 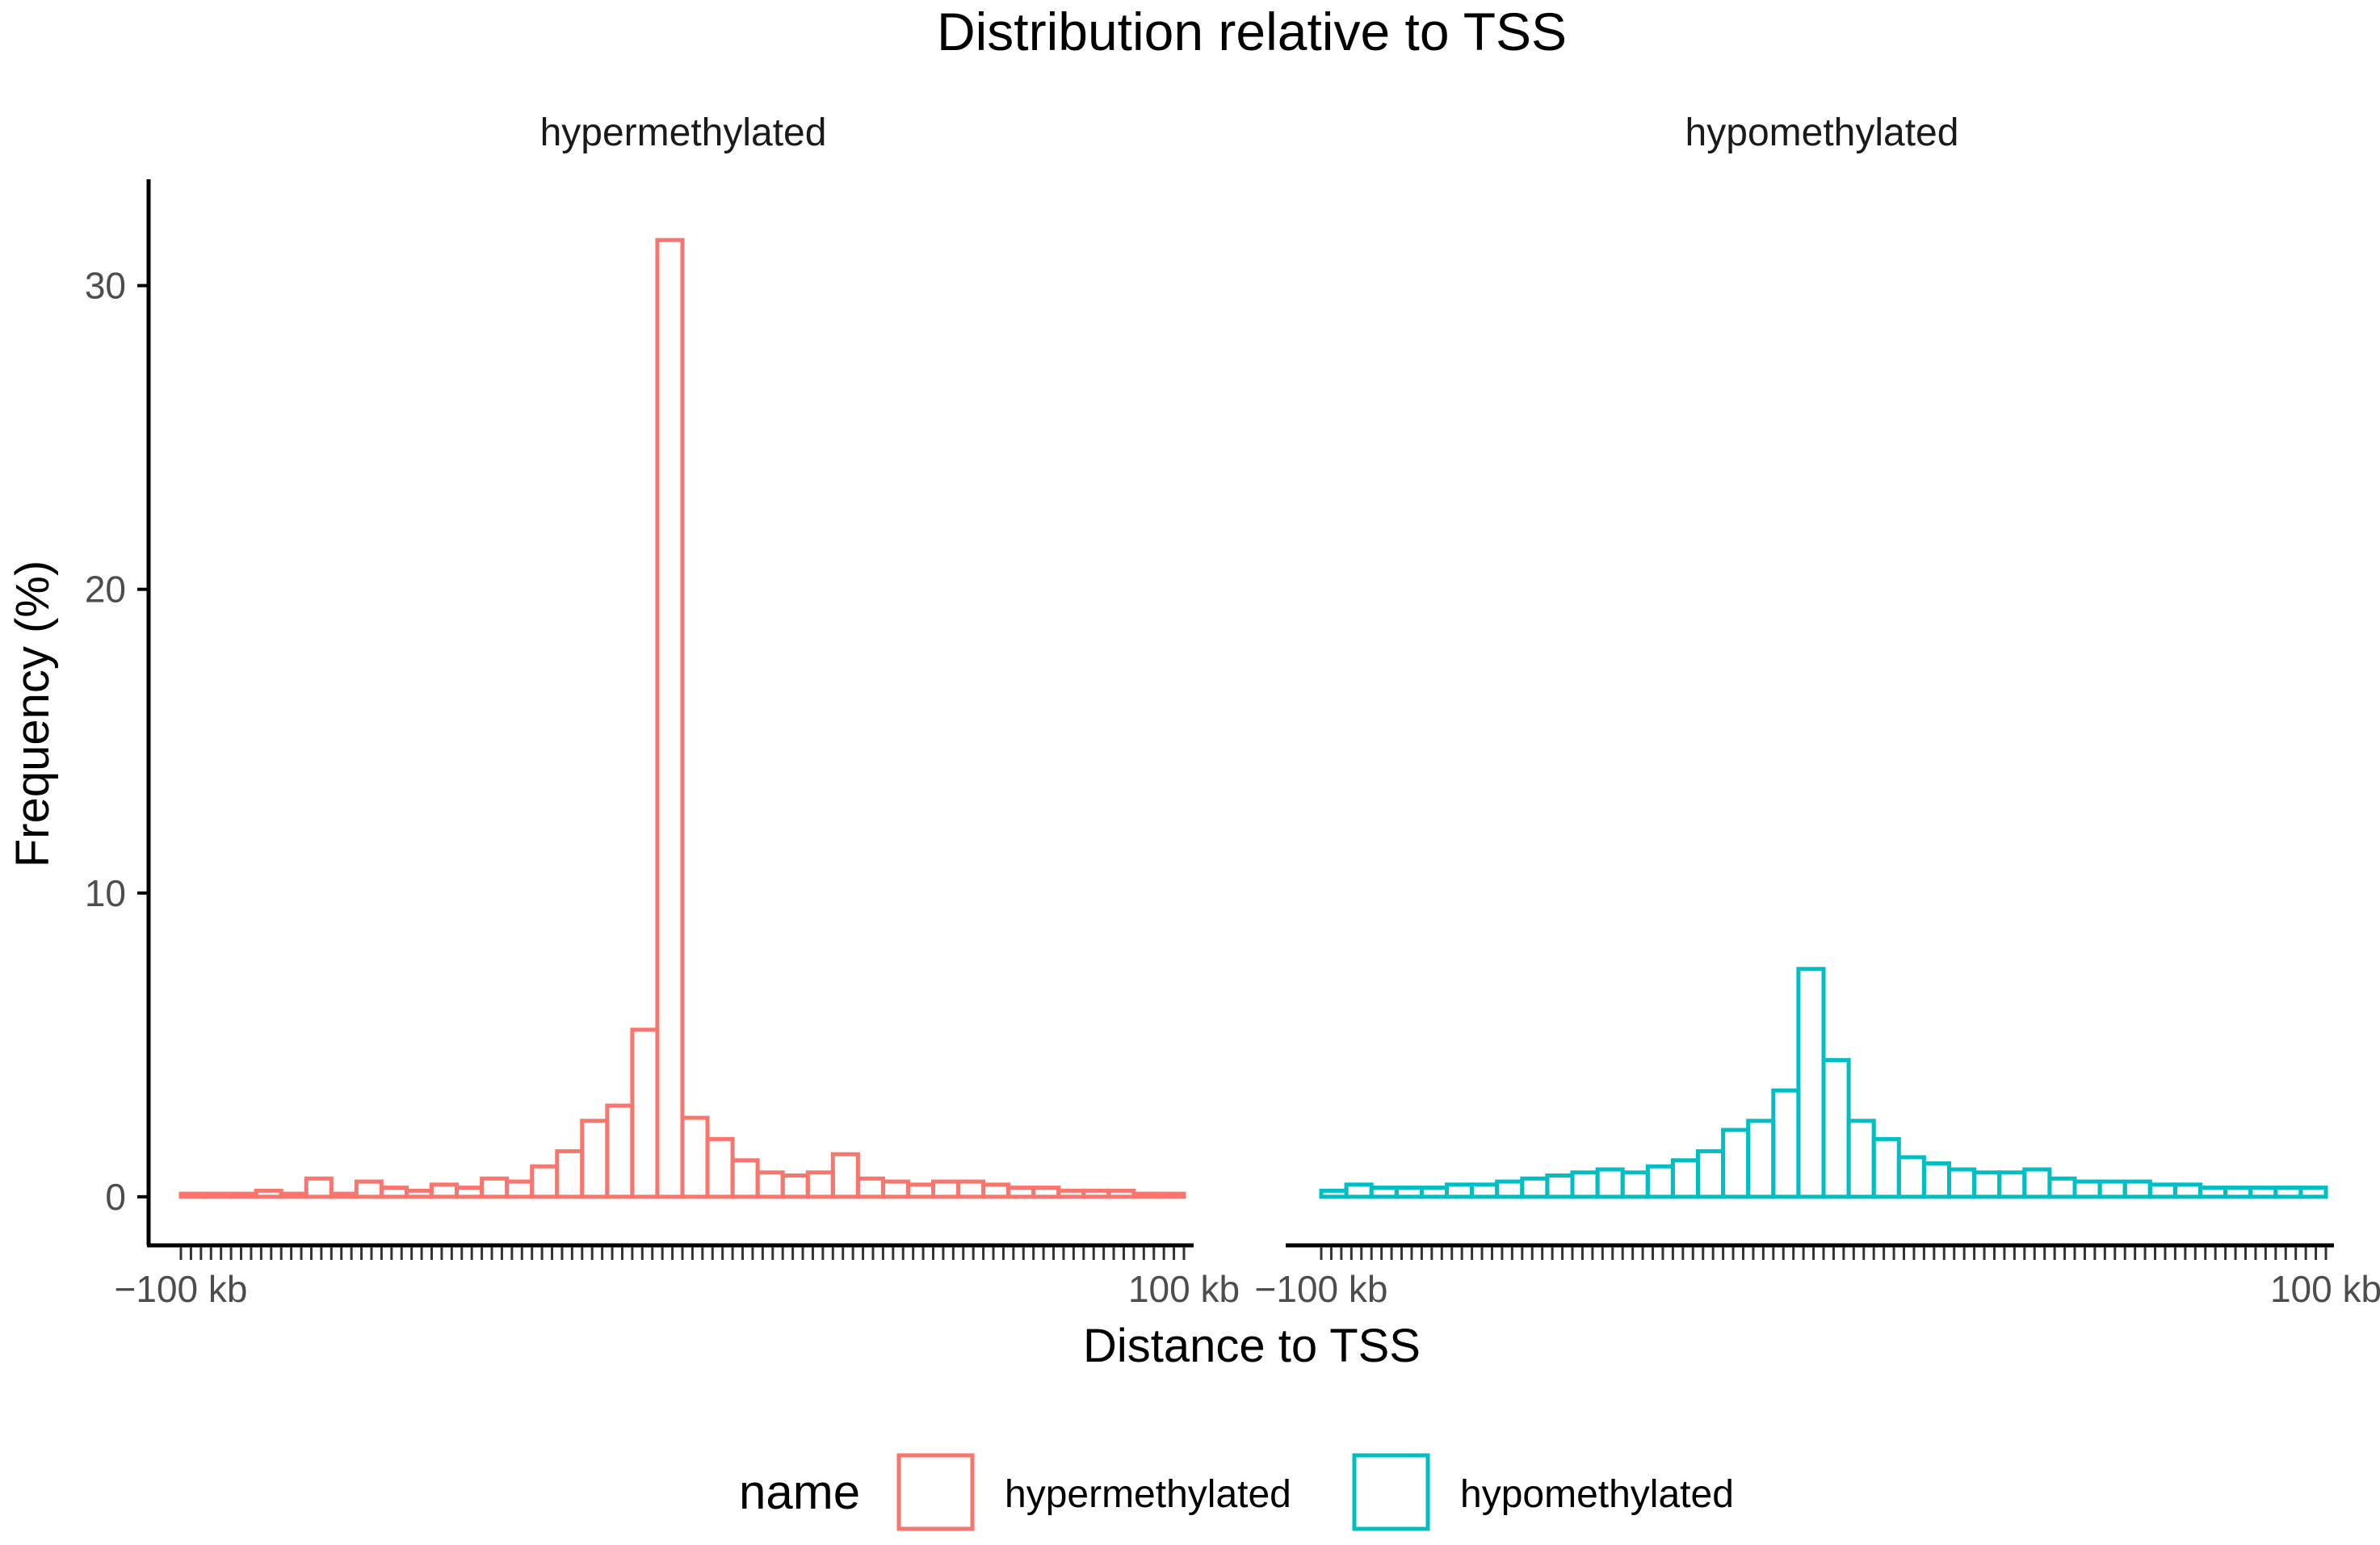 What do you see at coordinates (1822, 132) in the screenshot?
I see `panel-title-hypomethylated: hypomethylated` at bounding box center [1822, 132].